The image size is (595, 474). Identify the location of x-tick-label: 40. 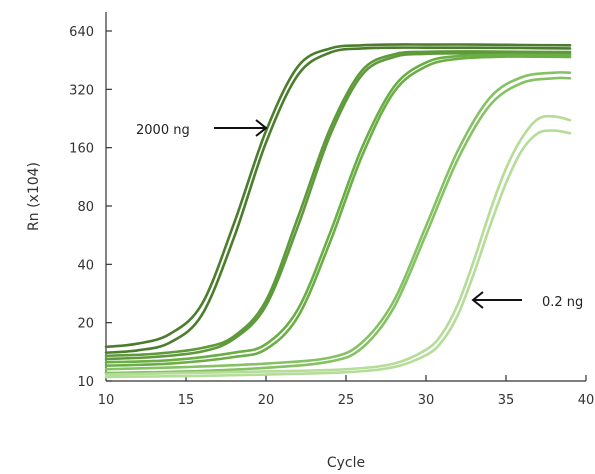
(586, 400).